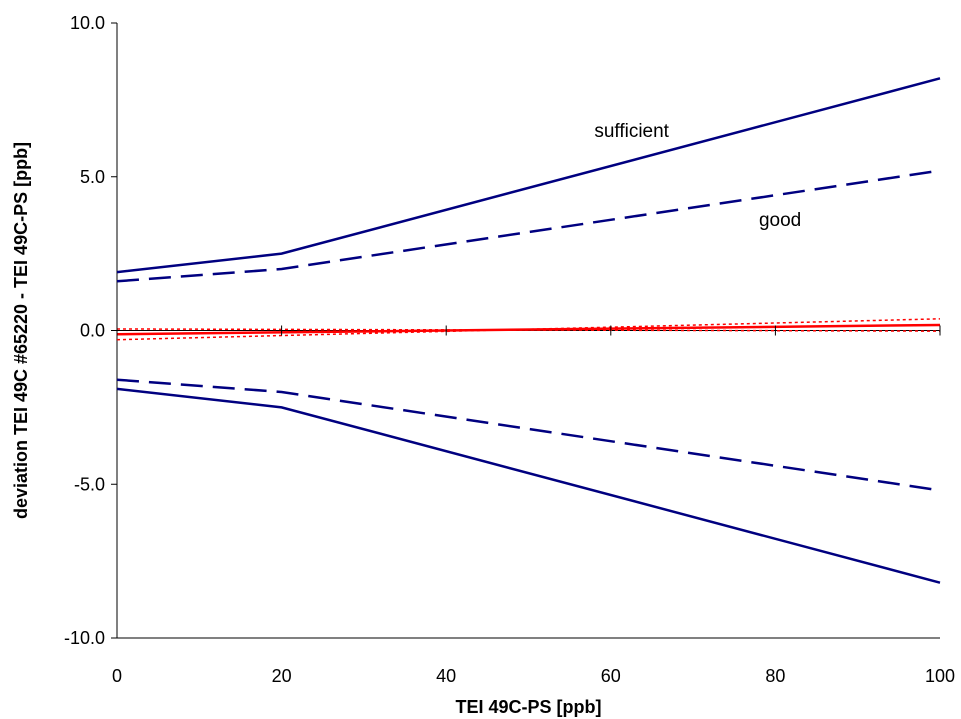 The width and height of the screenshot is (961, 719). Describe the element at coordinates (631, 131) in the screenshot. I see `annotation-label: sufficient` at that location.